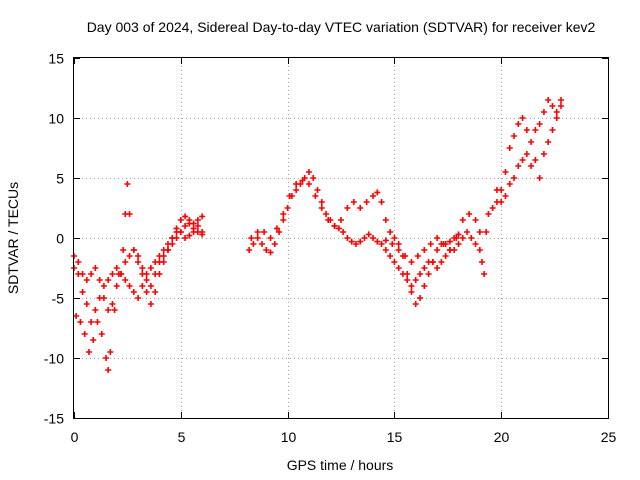 The image size is (640, 480). I want to click on series-track-e, so click(355, 242).